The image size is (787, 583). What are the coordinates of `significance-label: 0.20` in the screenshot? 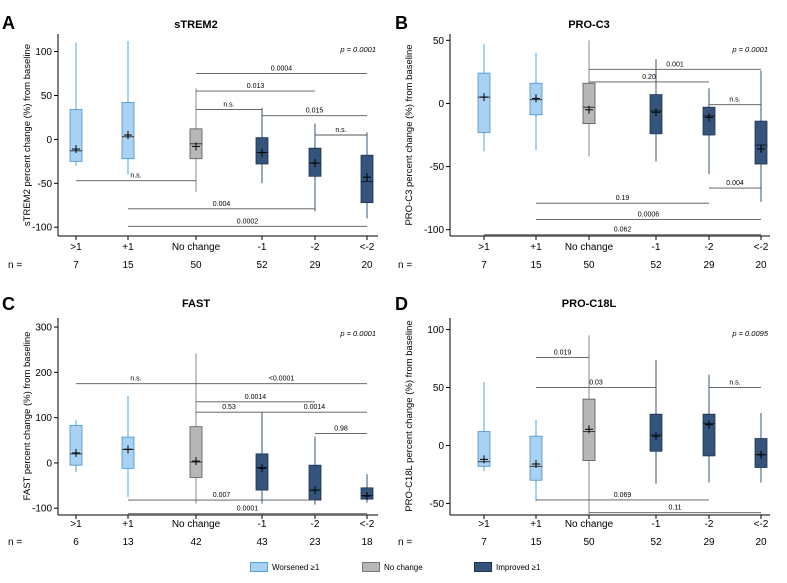 It's located at (649, 77).